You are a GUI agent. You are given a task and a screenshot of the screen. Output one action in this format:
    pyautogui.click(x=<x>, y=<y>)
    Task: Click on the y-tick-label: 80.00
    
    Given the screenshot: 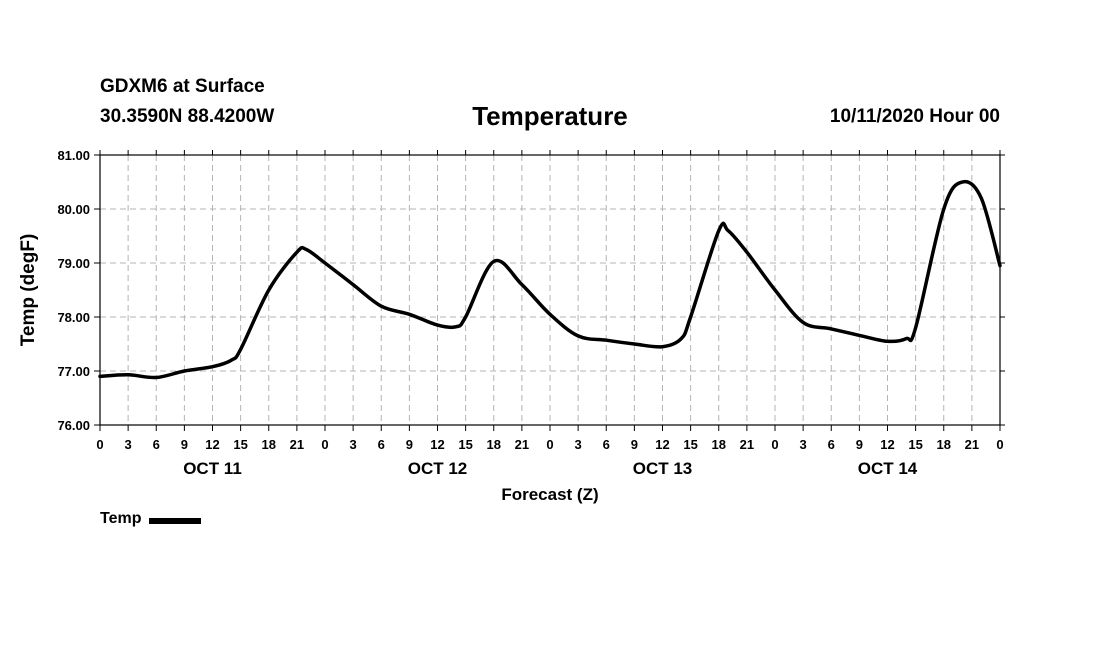 What is the action you would take?
    pyautogui.click(x=73, y=209)
    